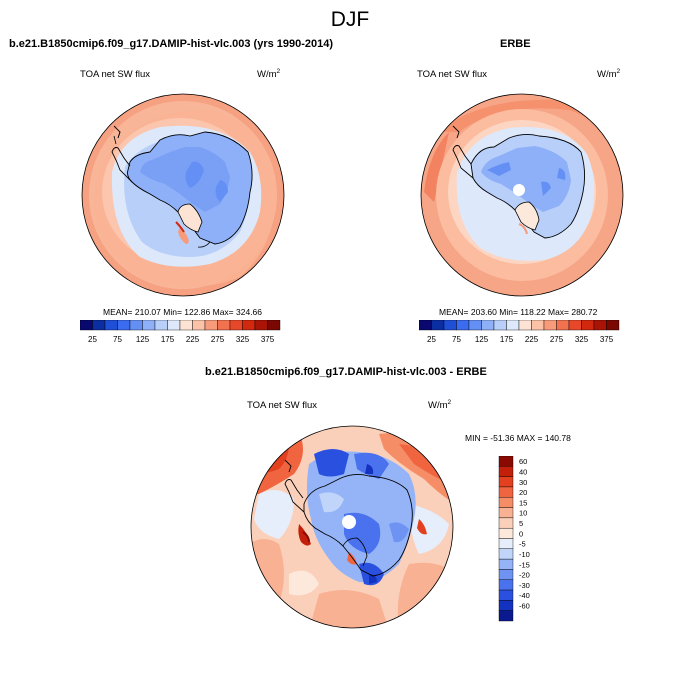  Describe the element at coordinates (523, 482) in the screenshot. I see `colorbar-tick-label: 30` at that location.